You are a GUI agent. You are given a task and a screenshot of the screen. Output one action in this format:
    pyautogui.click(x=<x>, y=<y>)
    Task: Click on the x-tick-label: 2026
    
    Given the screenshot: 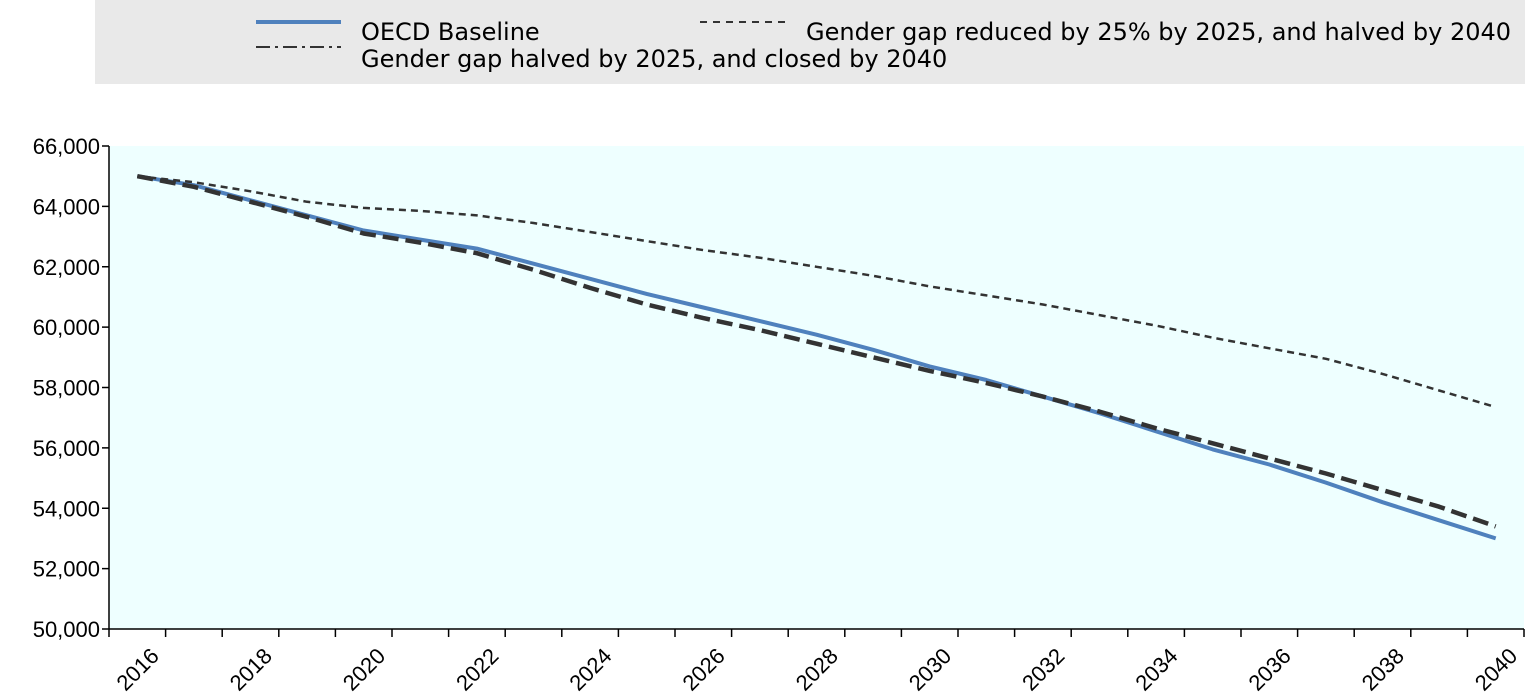 What is the action you would take?
    pyautogui.click(x=704, y=669)
    